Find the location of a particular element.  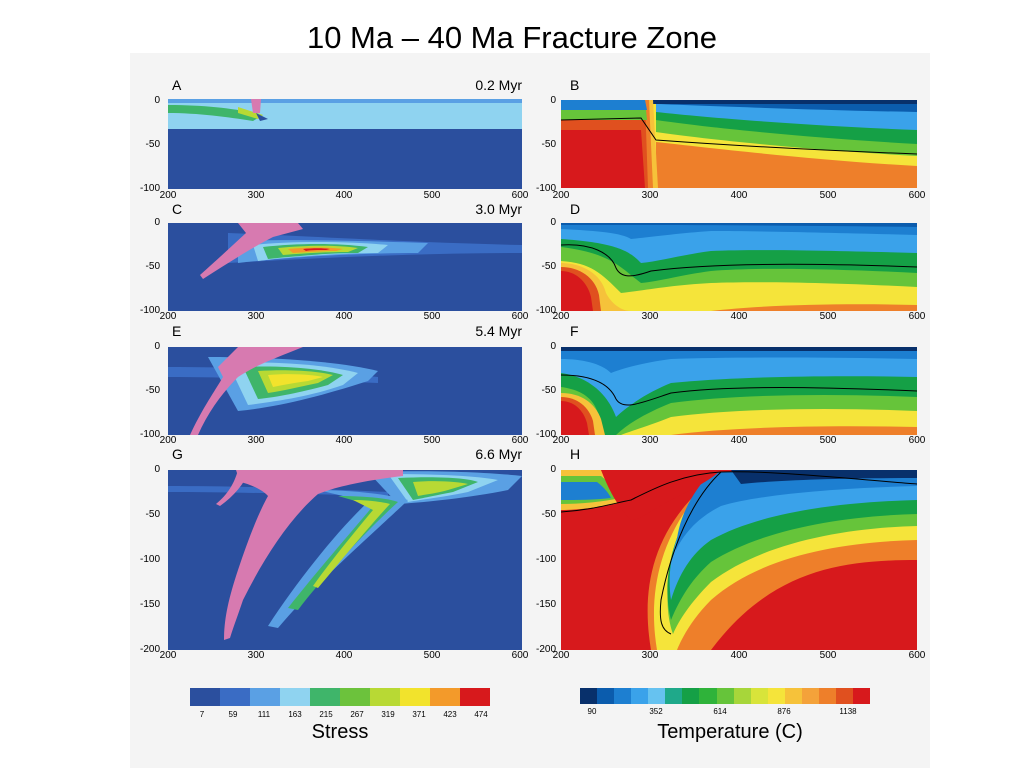

page-title: 10 Ma – 40 Ma Fracture Zone is located at coordinates (512, 37).